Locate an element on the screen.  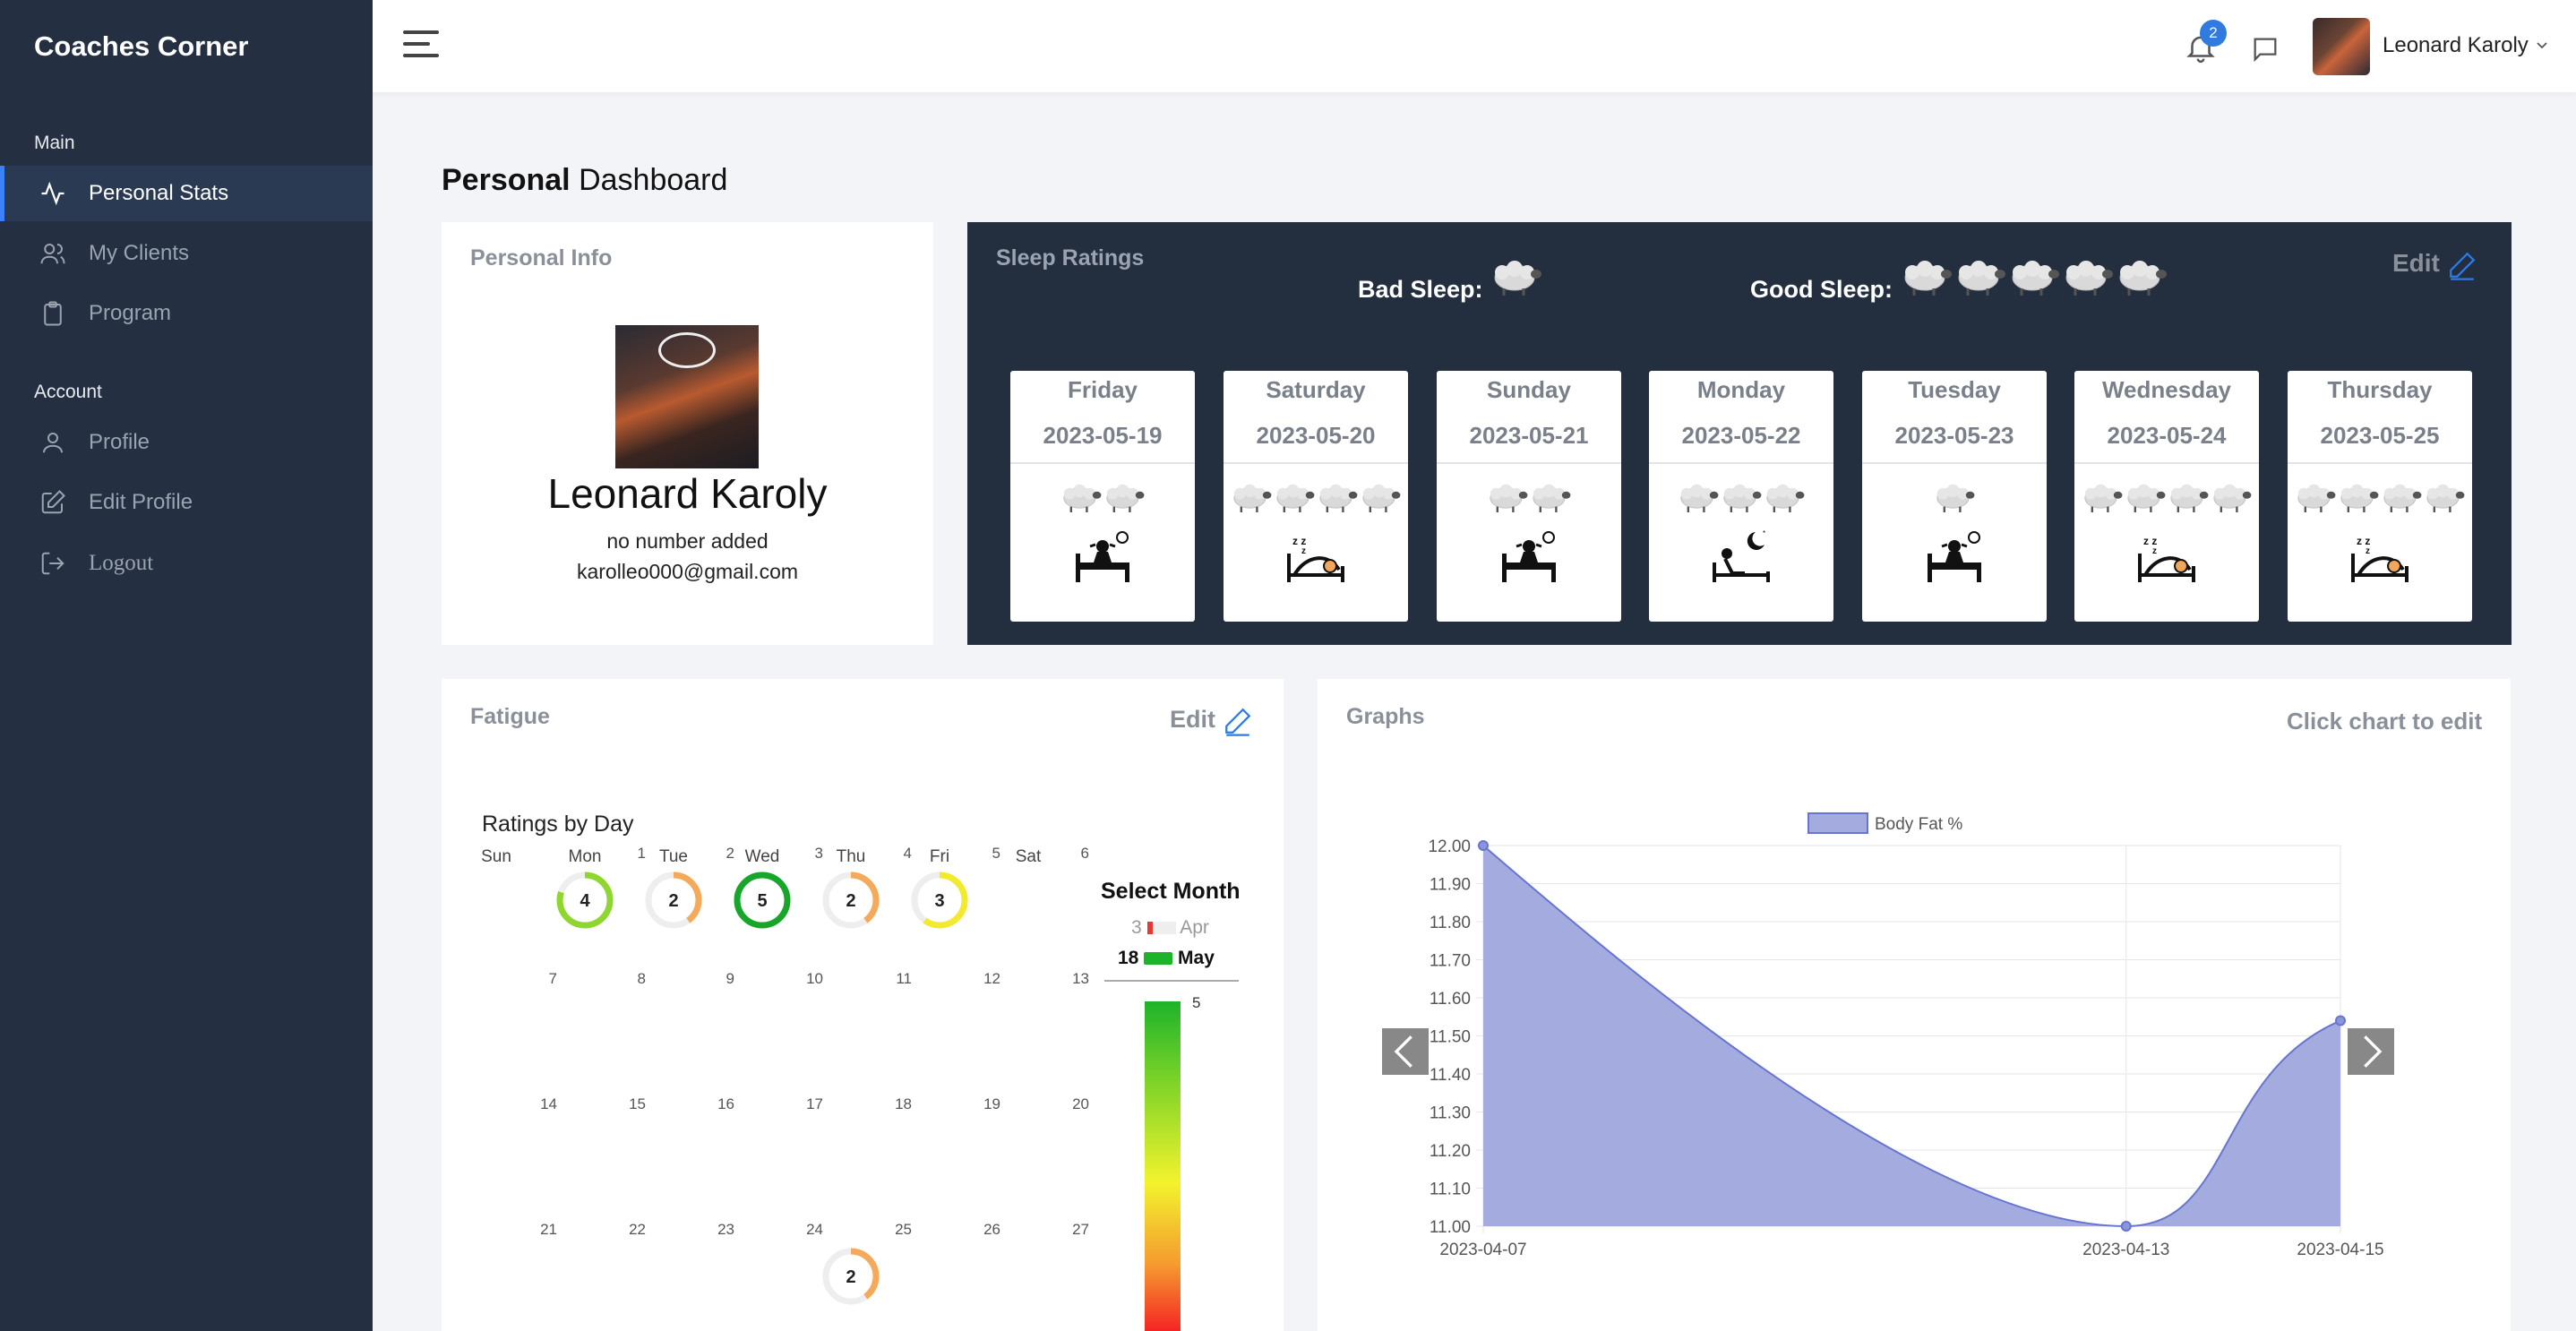
calendar-date: 23 is located at coordinates (725, 1229).